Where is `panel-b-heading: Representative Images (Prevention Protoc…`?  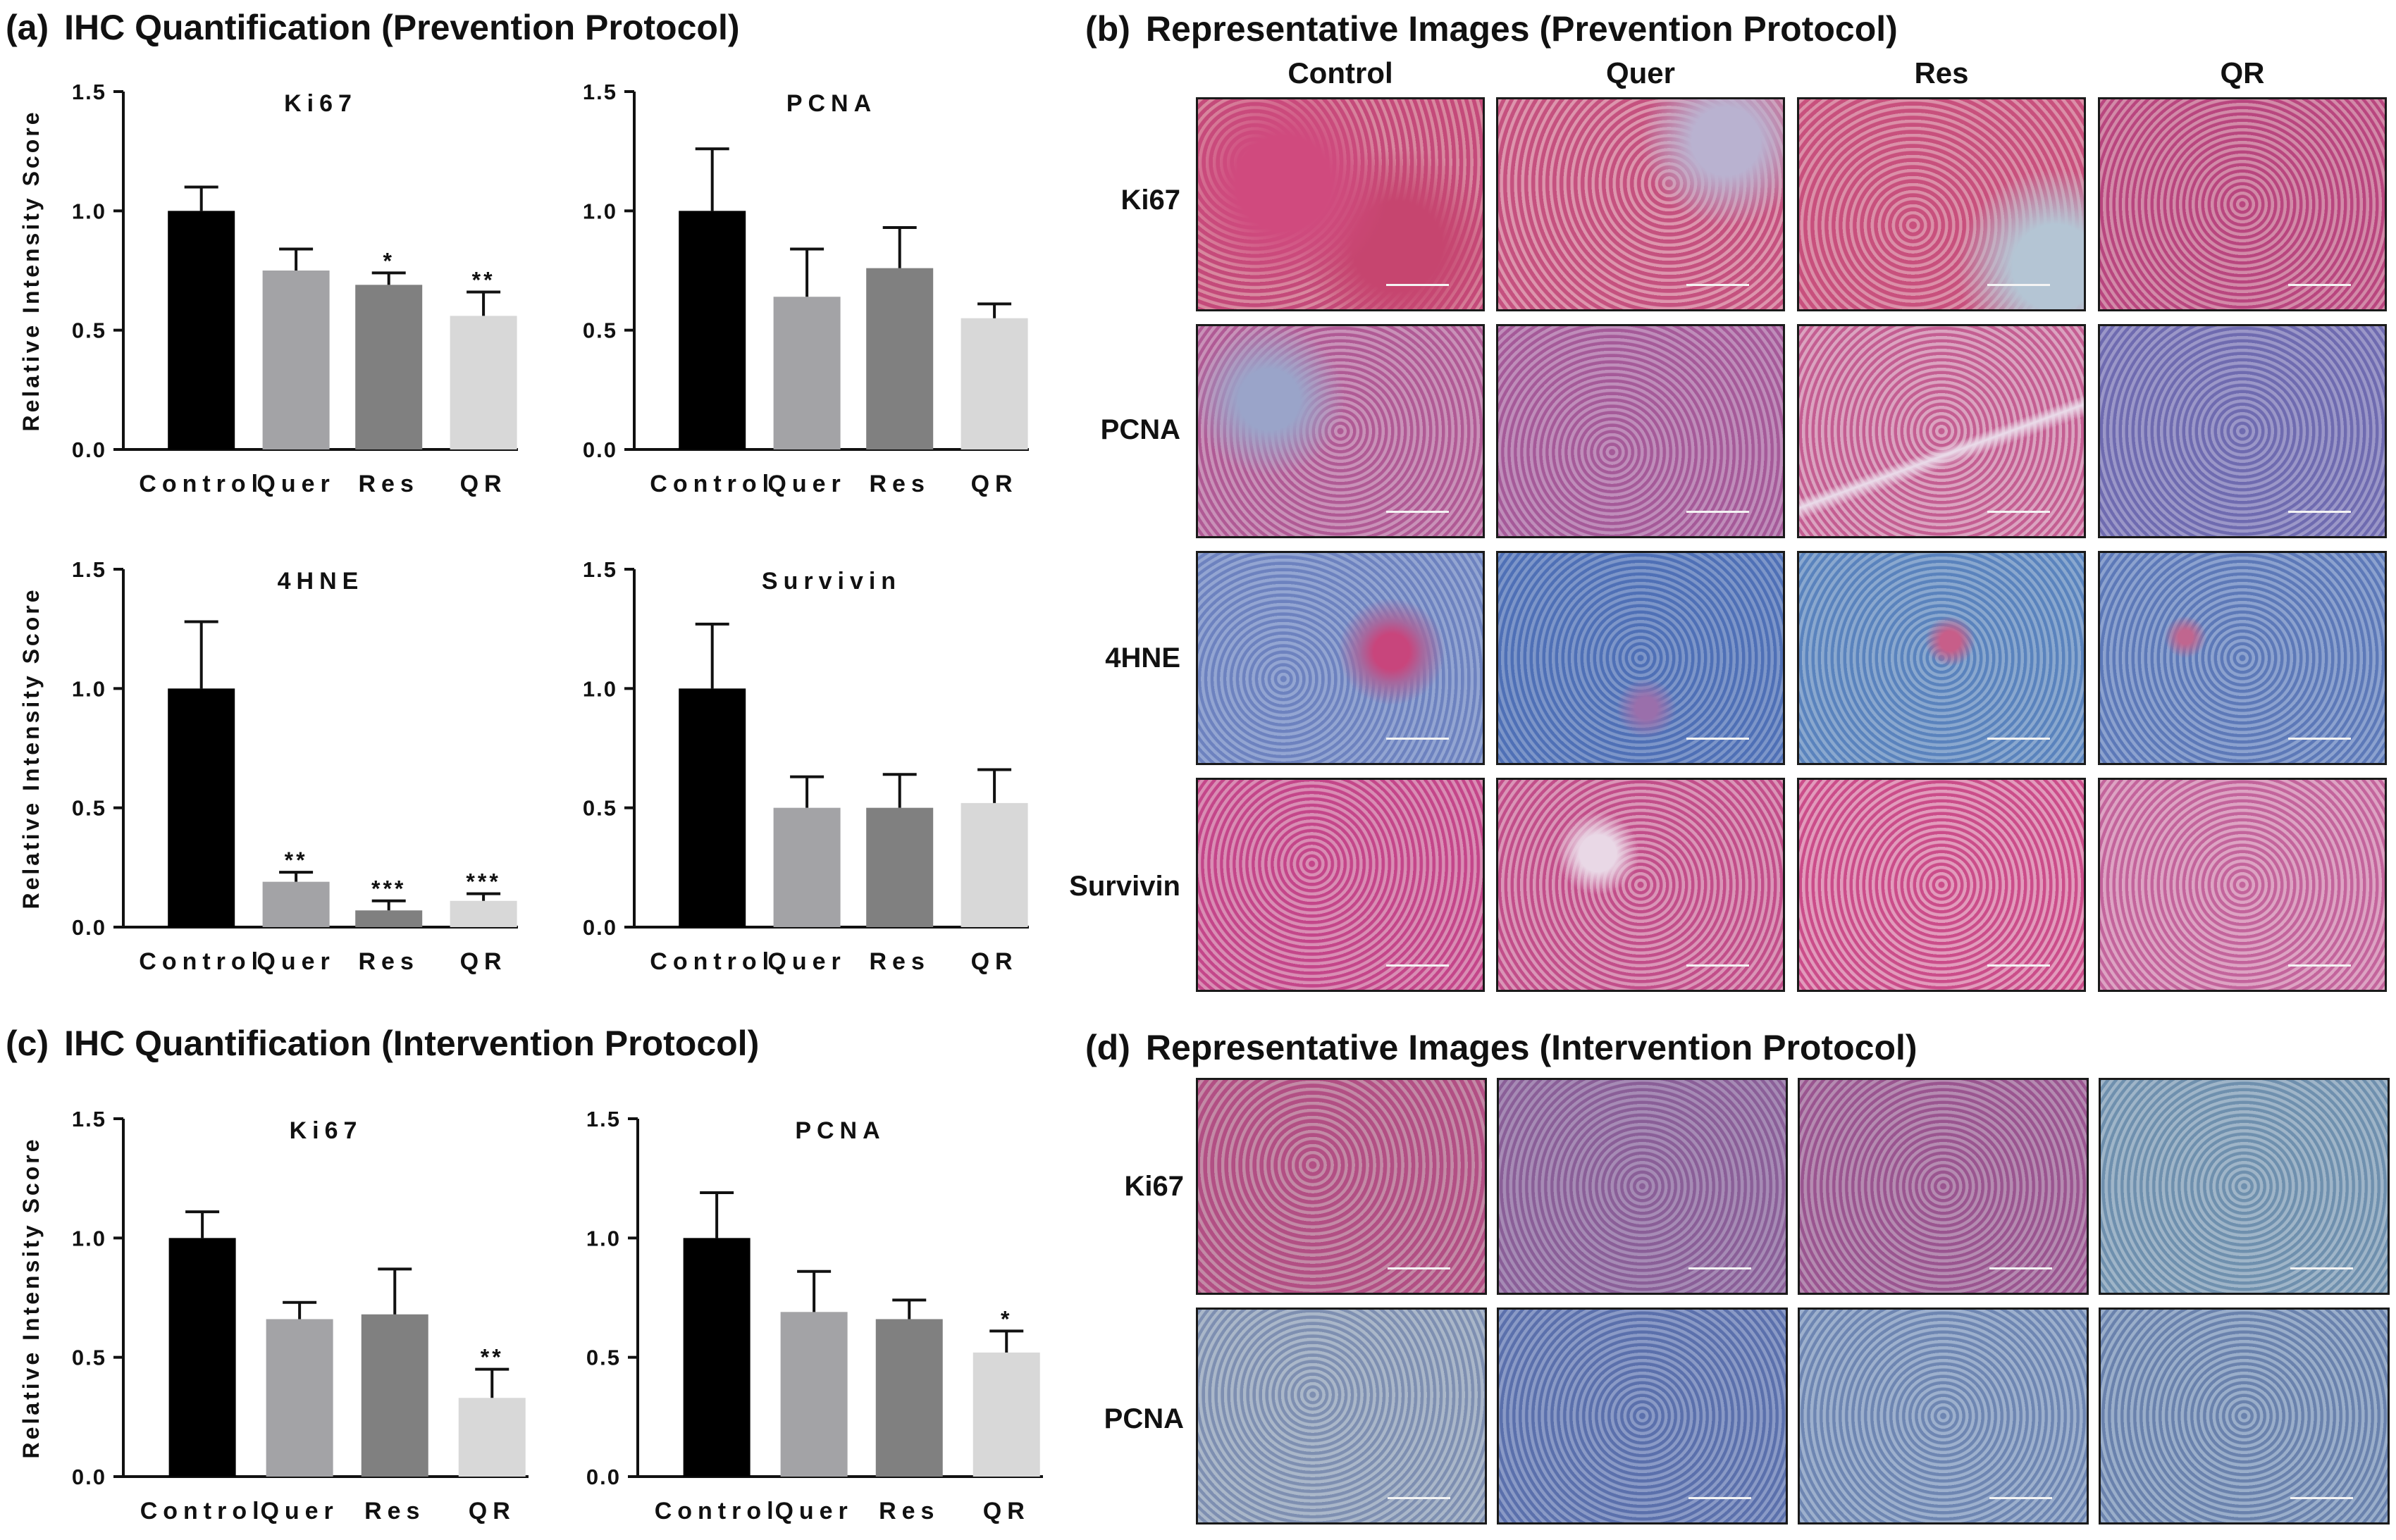 panel-b-heading: Representative Images (Prevention Protoc… is located at coordinates (1521, 29).